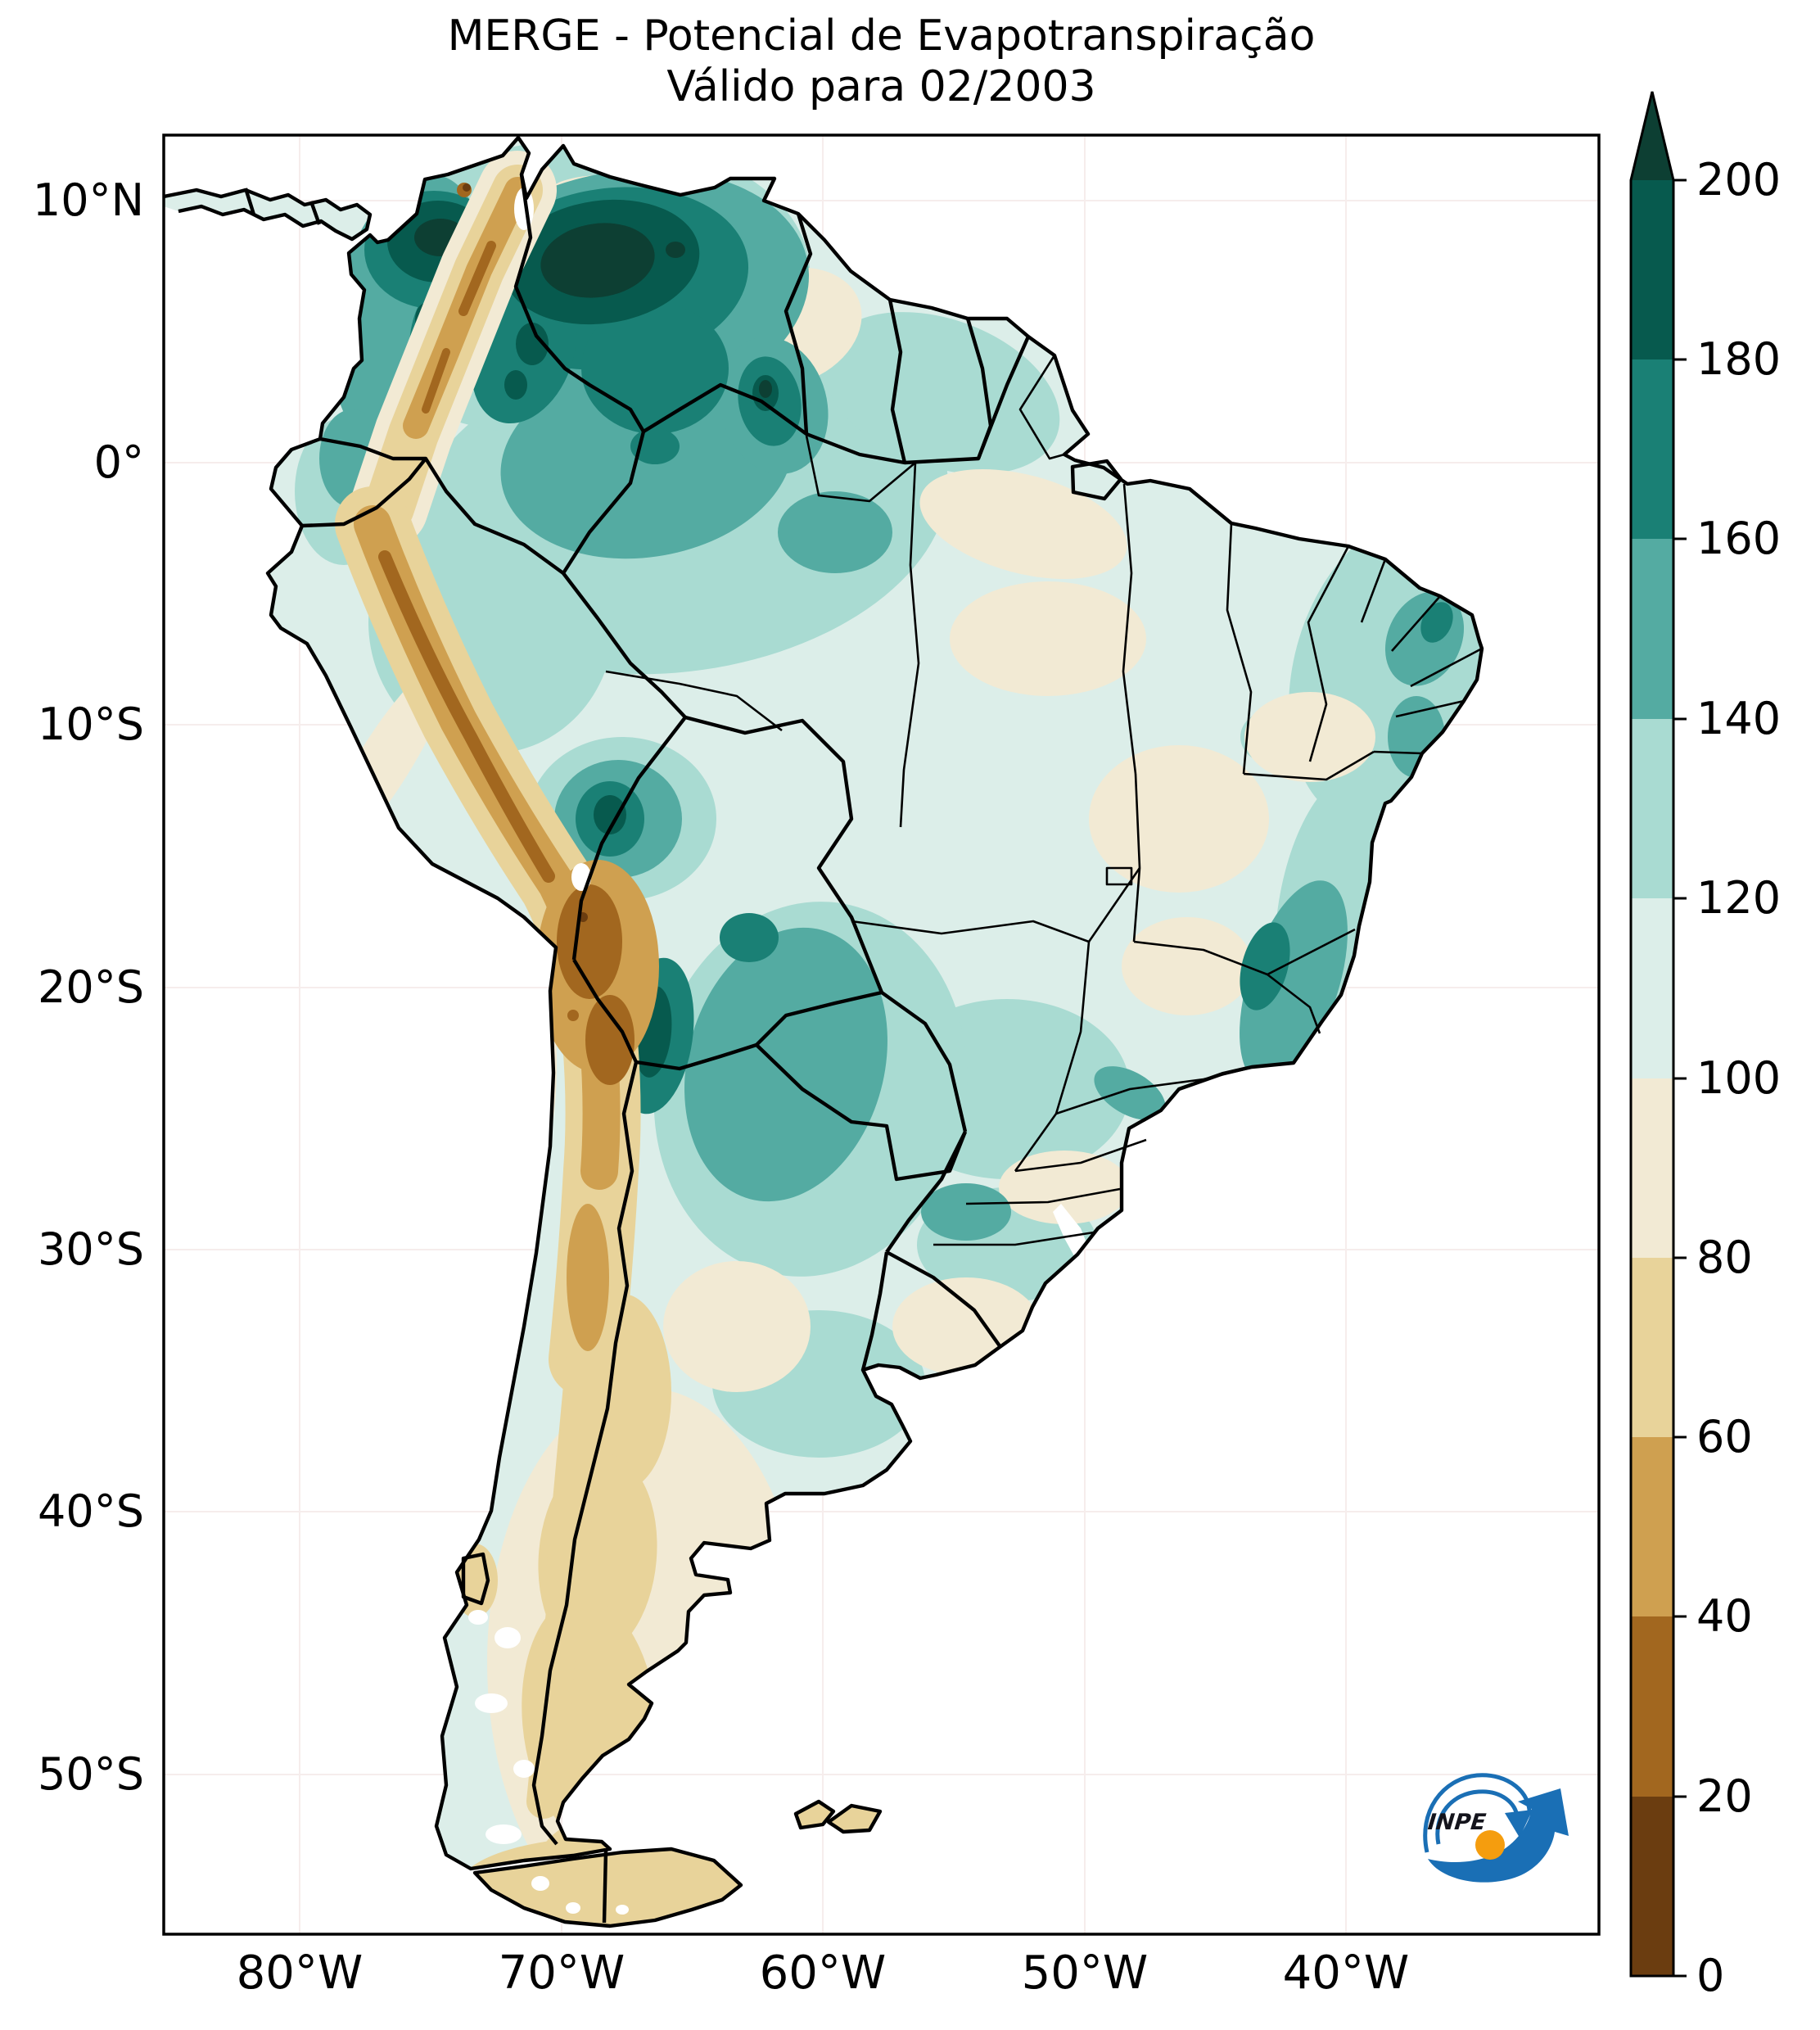 This screenshot has width=1820, height=2030. What do you see at coordinates (1346, 1973) in the screenshot?
I see `lon-tick-40W: 40°W` at bounding box center [1346, 1973].